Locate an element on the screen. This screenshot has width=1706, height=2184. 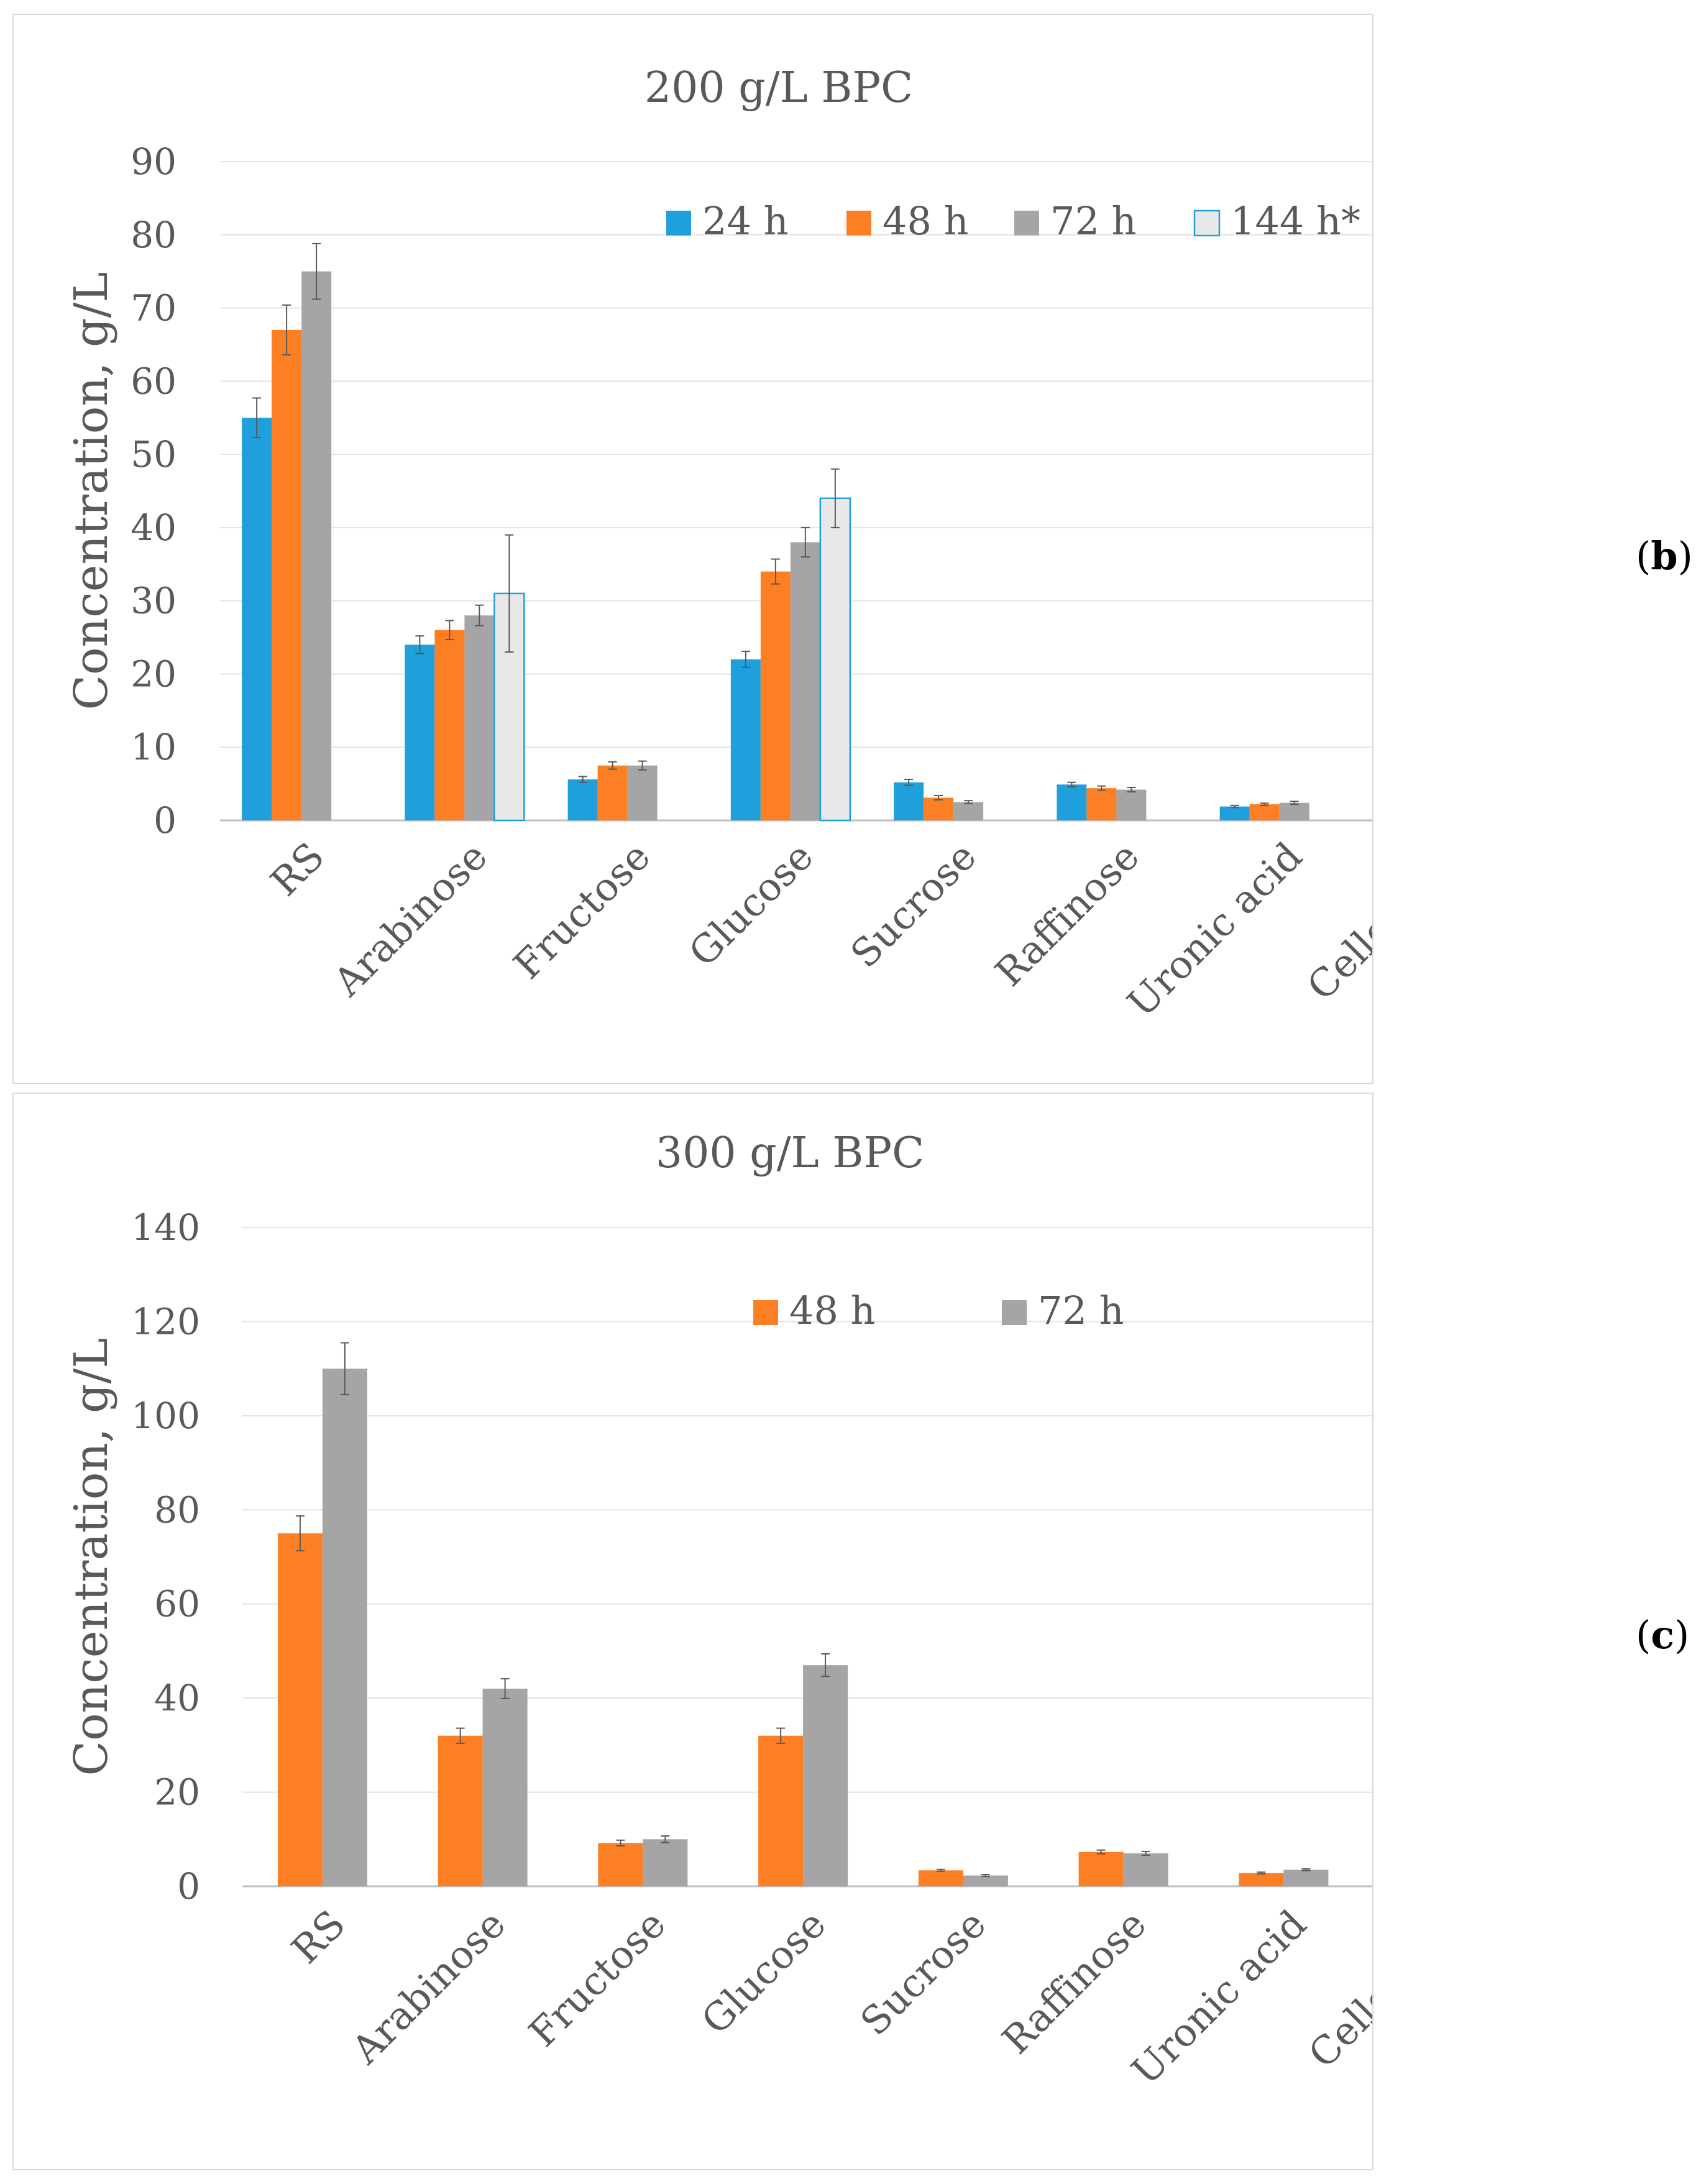
x-tick-label: Uronic acid is located at coordinates (1215, 929).